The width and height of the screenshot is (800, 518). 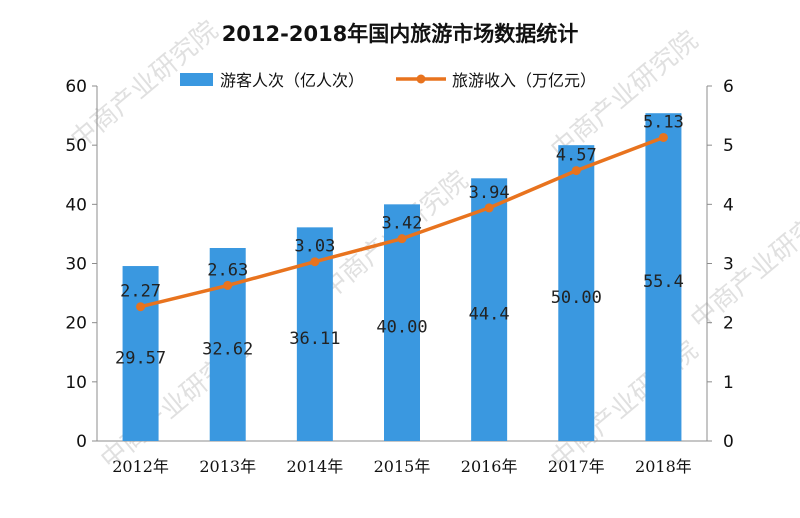 What do you see at coordinates (227, 466) in the screenshot?
I see `x-axis-tick-label: 2013年` at bounding box center [227, 466].